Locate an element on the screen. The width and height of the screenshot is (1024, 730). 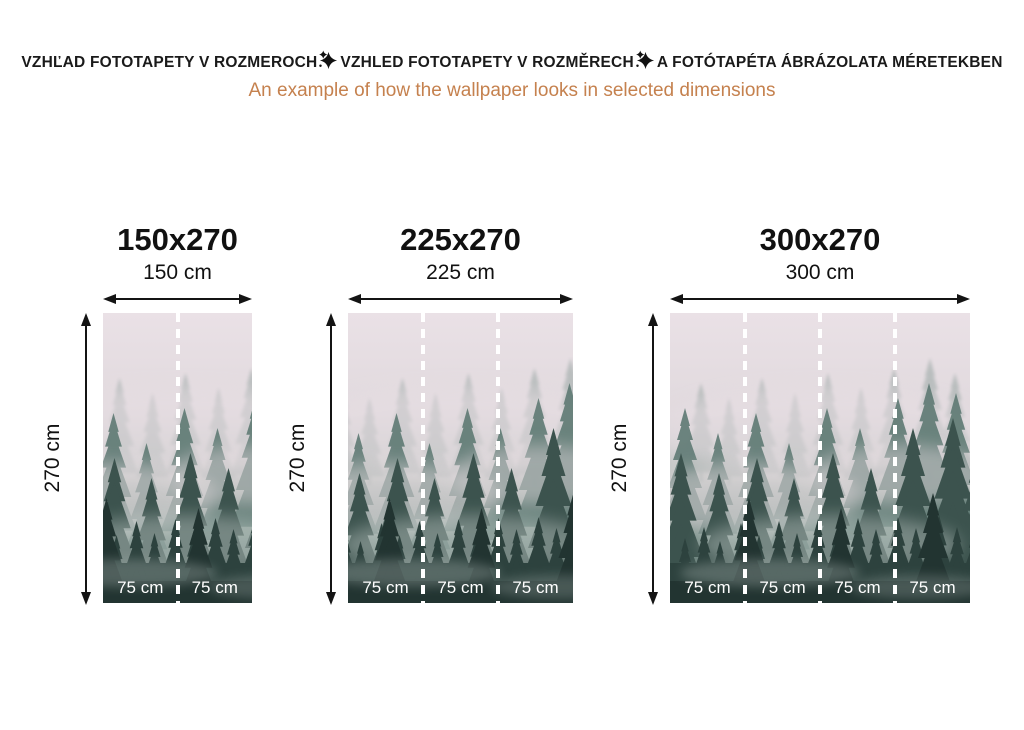
size-title: 300x270 is located at coordinates (820, 239).